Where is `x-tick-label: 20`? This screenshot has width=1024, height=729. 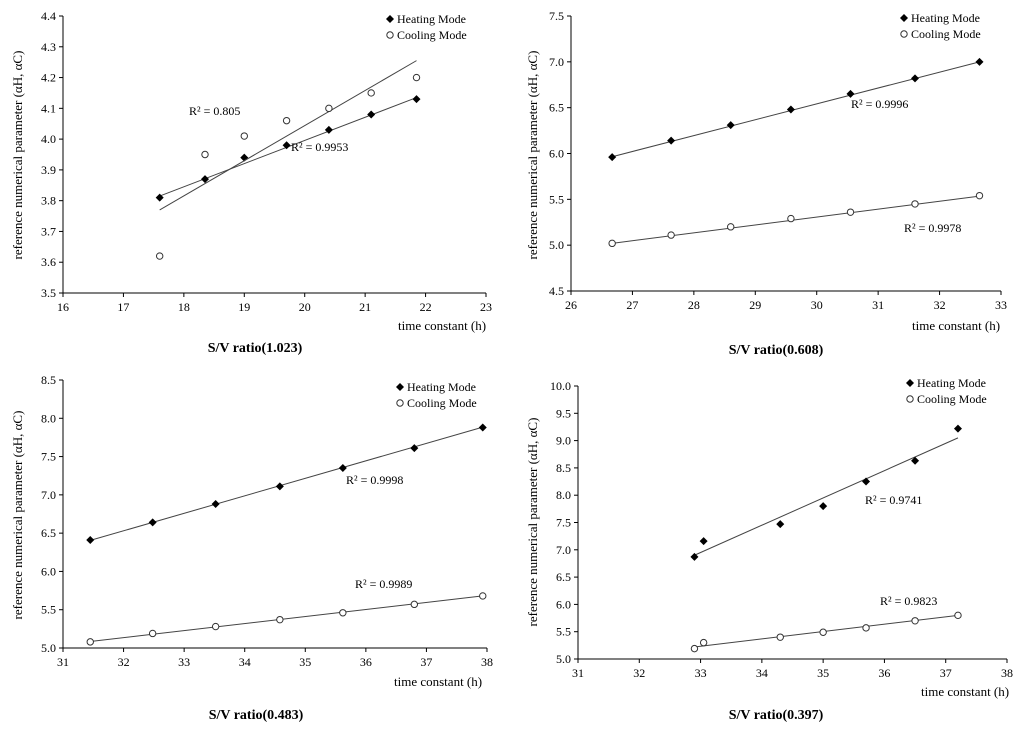
x-tick-label: 20 is located at coordinates (305, 307).